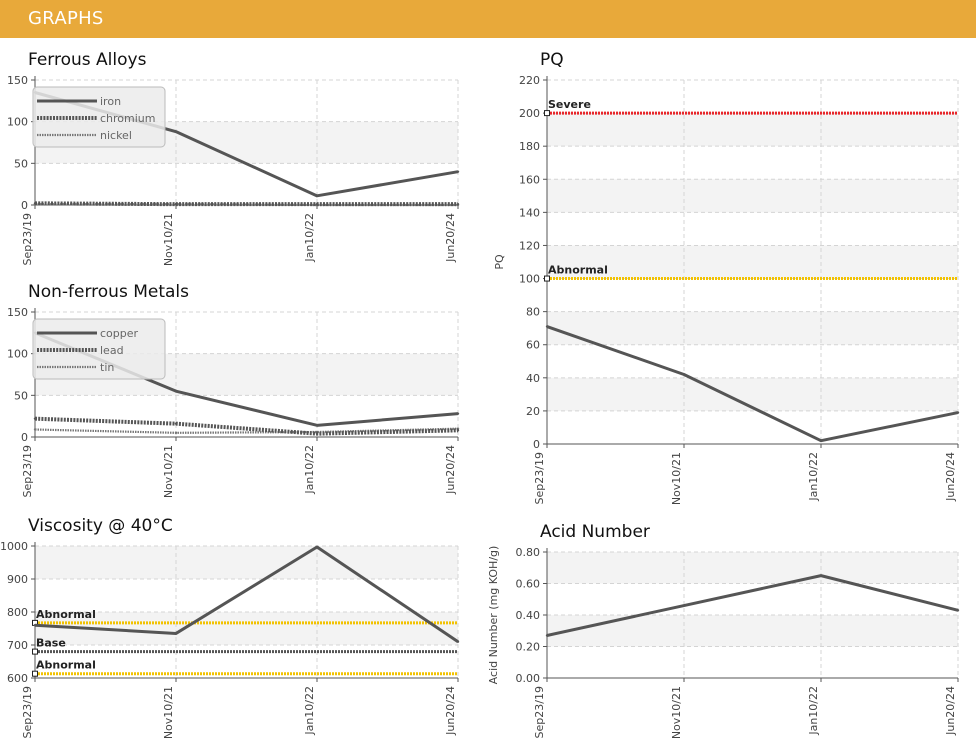 The height and width of the screenshot is (754, 976). Describe the element at coordinates (17, 579) in the screenshot. I see `y-tick-label: 900` at that location.